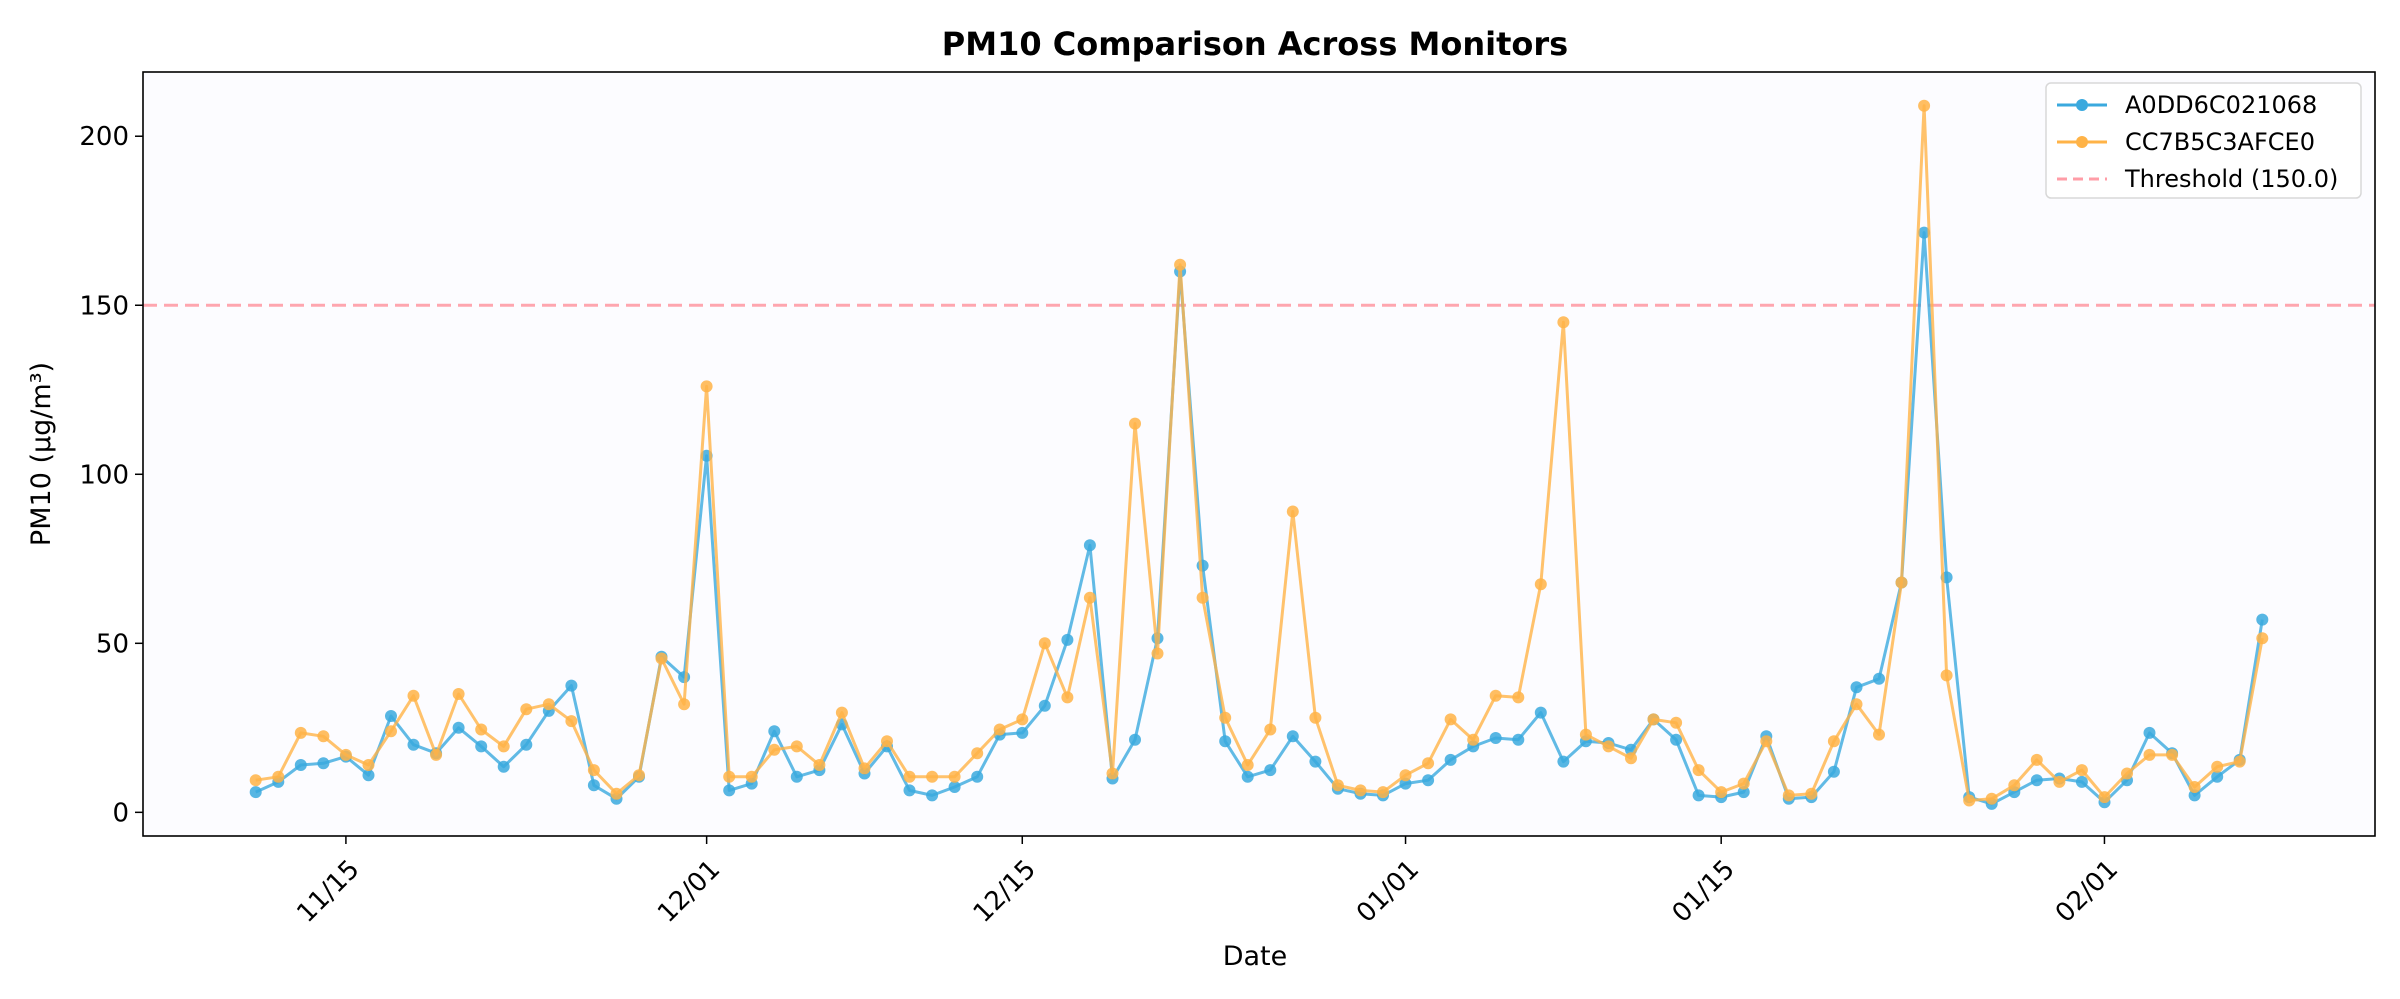 The width and height of the screenshot is (2400, 999). I want to click on legend-swatch-marker, so click(2082, 142).